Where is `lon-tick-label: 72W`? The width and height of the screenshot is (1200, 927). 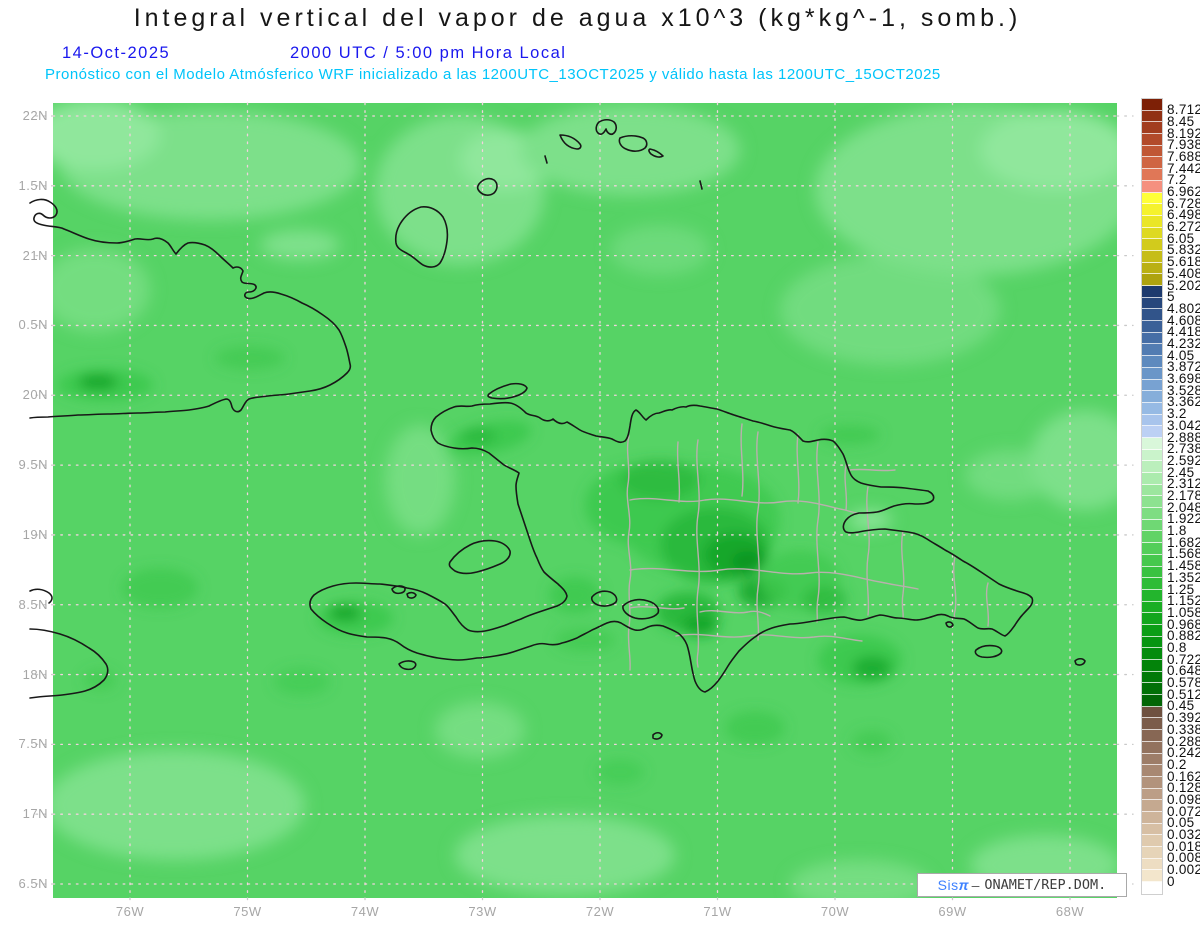
lon-tick-label: 72W is located at coordinates (600, 911).